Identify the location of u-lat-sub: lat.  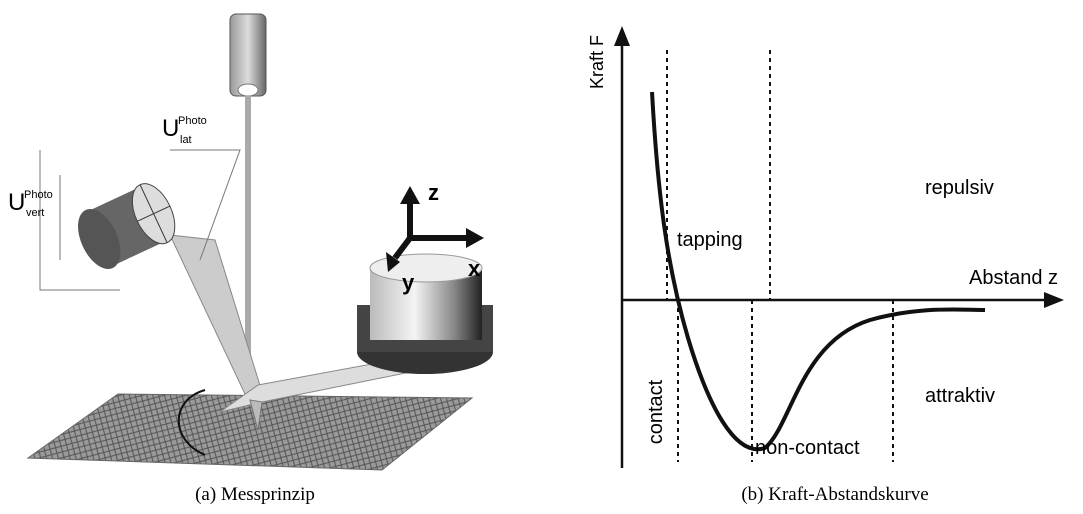
(186, 140).